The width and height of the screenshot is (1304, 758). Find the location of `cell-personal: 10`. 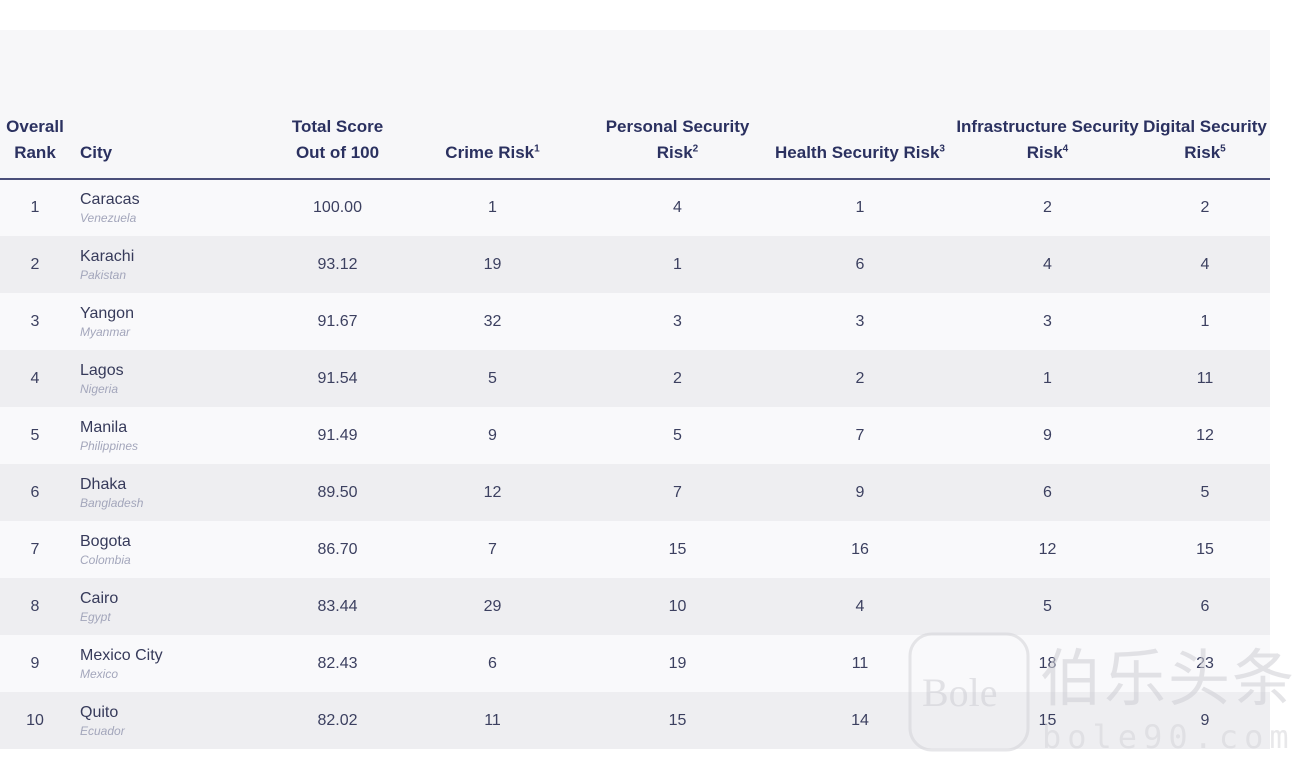

cell-personal: 10 is located at coordinates (677, 606).